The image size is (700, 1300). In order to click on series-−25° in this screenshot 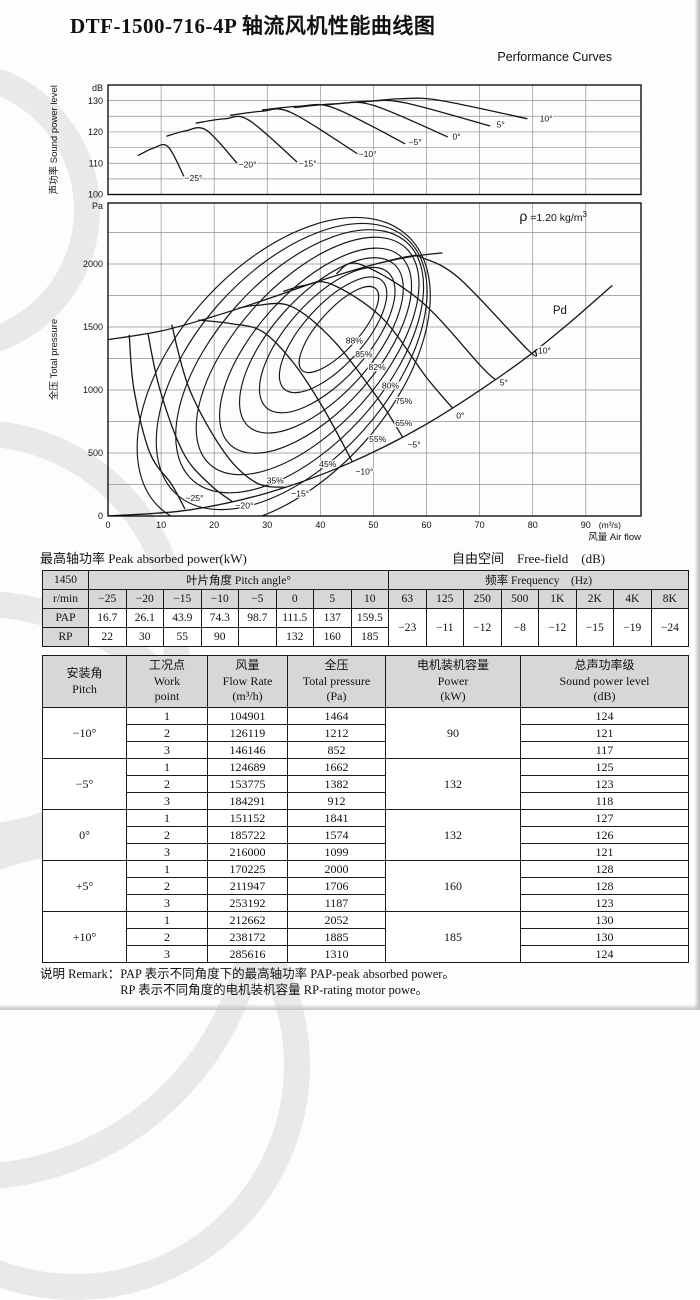, I will do `click(161, 160)`.